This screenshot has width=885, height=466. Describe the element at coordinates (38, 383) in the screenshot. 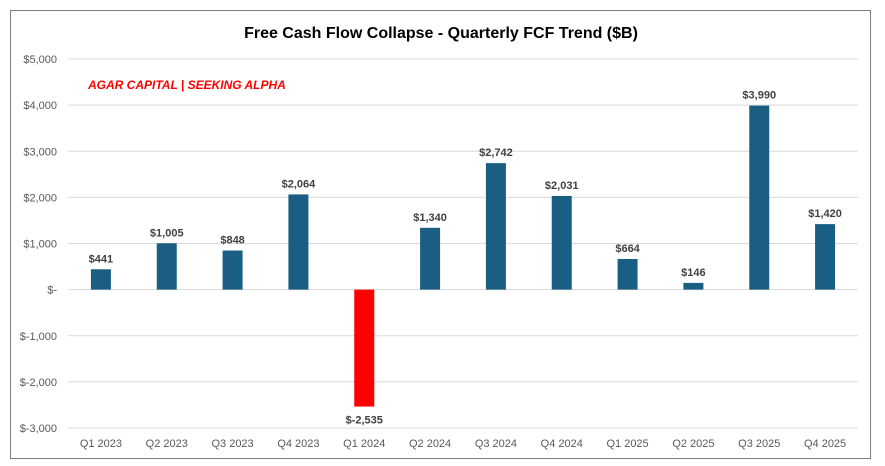

I see `y-tick-label: $-2,000` at that location.